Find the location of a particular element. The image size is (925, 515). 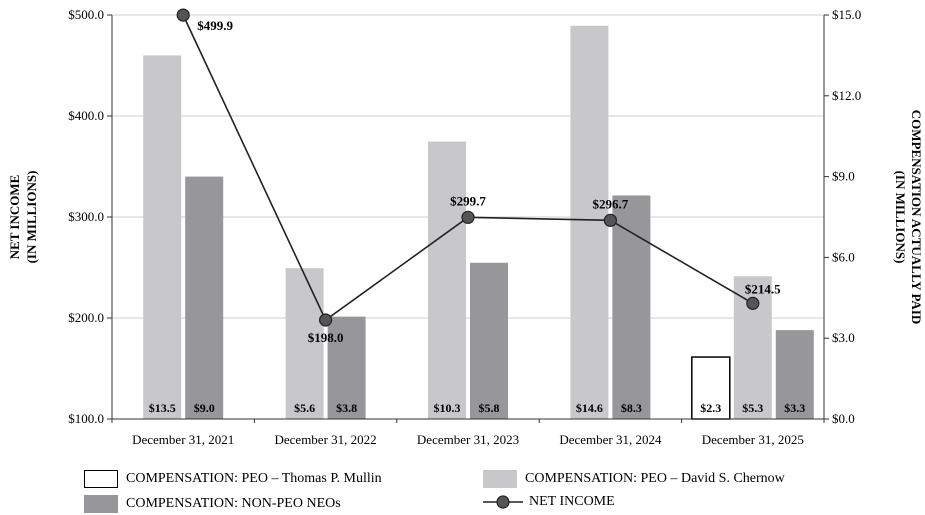

bar-value-label: $5.8 is located at coordinates (489, 408).